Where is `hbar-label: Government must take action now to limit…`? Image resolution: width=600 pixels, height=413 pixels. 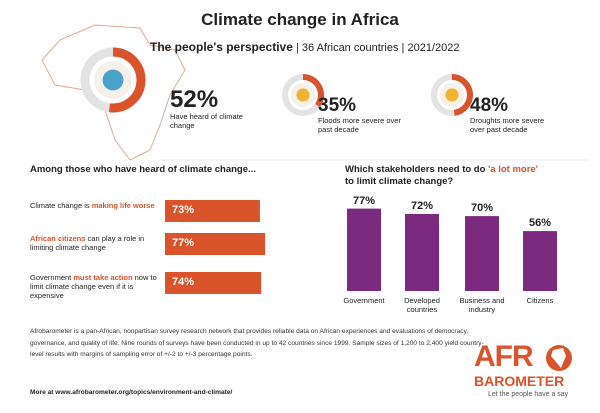 hbar-label: Government must take action now to limit… is located at coordinates (95, 286).